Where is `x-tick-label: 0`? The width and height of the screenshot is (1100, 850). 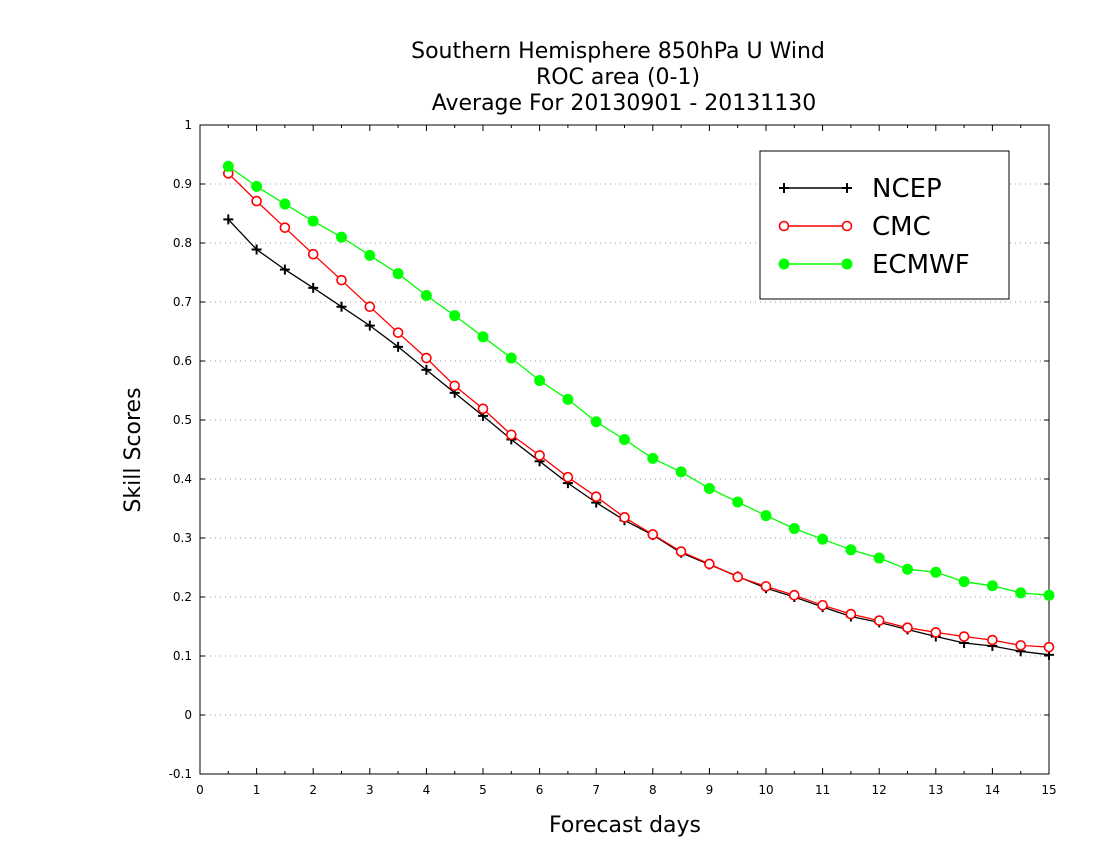
x-tick-label: 0 is located at coordinates (200, 790).